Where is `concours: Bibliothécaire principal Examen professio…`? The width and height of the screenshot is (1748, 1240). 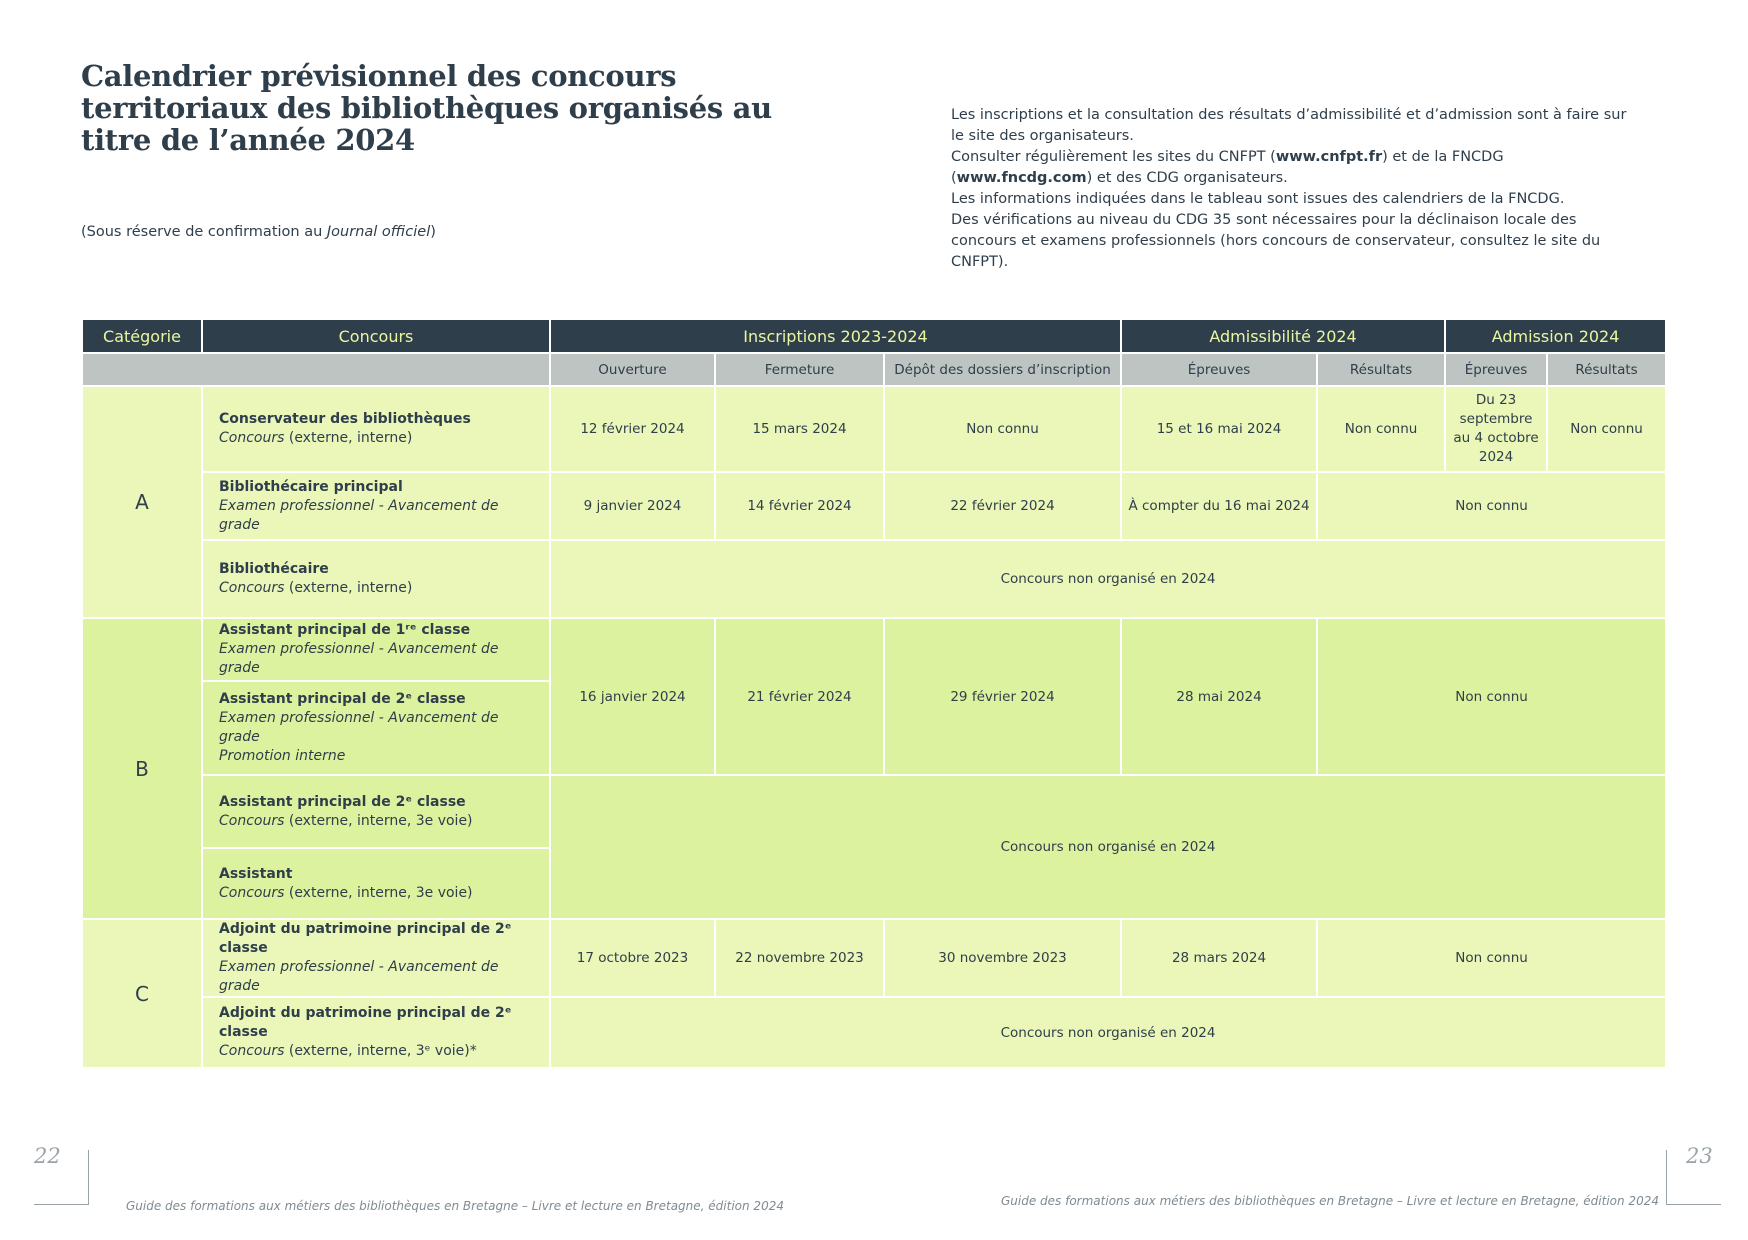
concours: Bibliothécaire principal Examen professio… is located at coordinates (376, 506).